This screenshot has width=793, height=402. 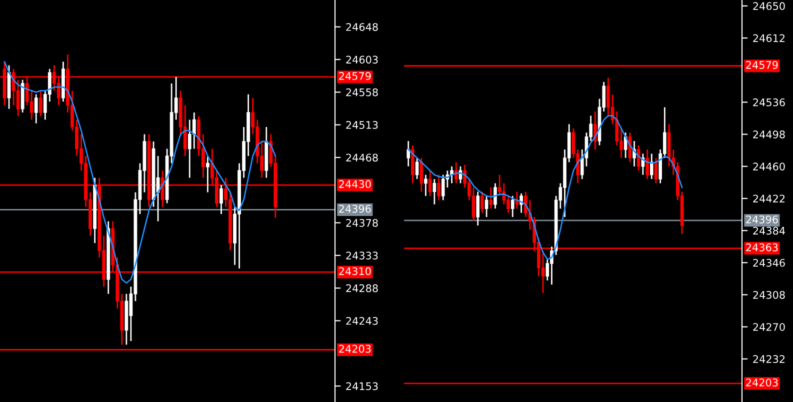 What do you see at coordinates (355, 184) in the screenshot?
I see `ref-line-label: 24430` at bounding box center [355, 184].